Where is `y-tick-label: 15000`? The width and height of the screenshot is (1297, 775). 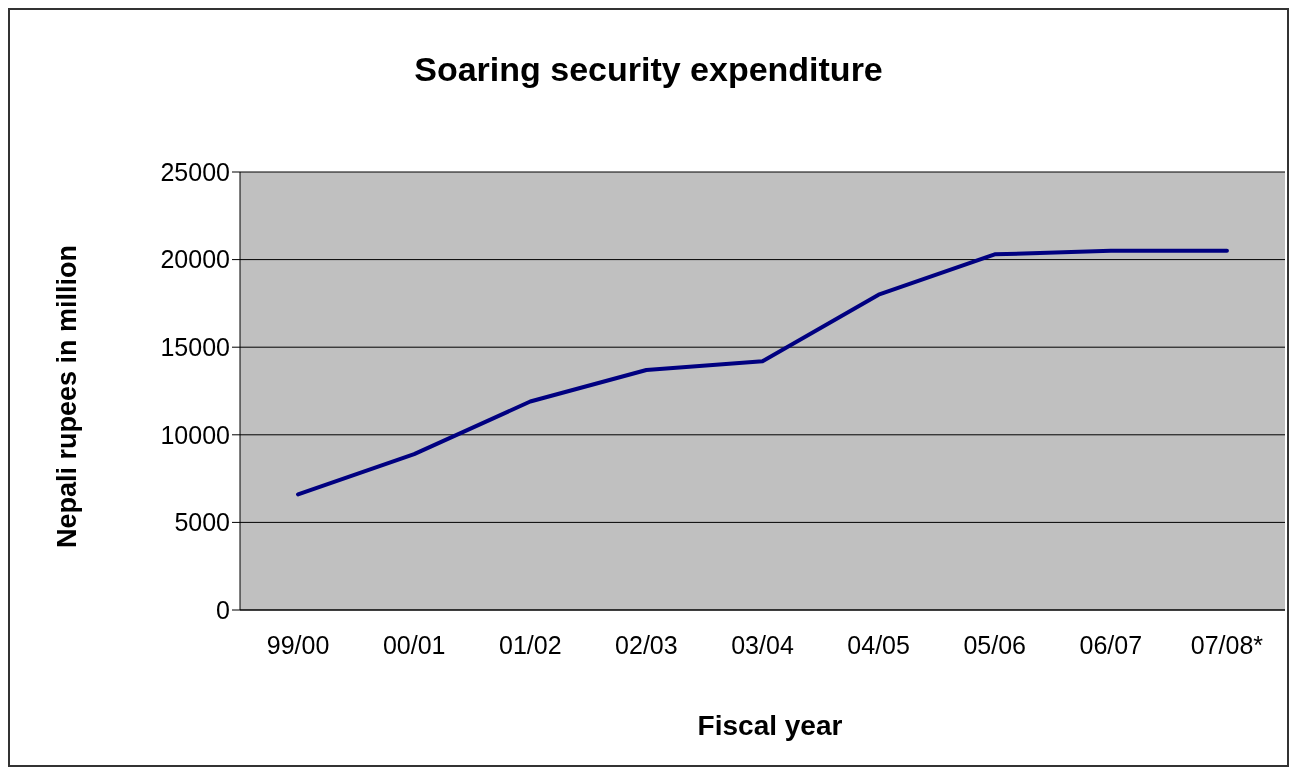 y-tick-label: 15000 is located at coordinates (195, 347).